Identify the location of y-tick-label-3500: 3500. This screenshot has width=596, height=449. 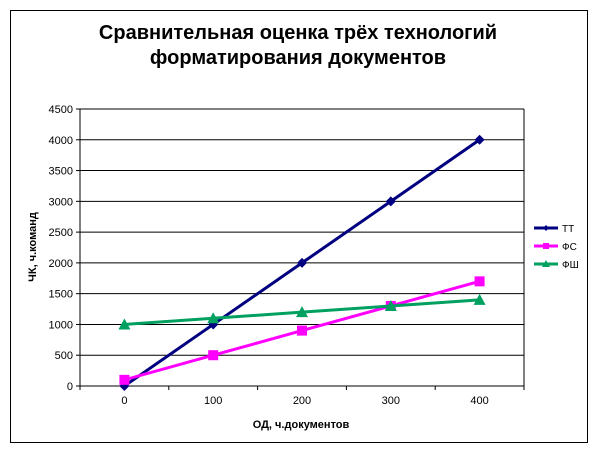
(61, 172).